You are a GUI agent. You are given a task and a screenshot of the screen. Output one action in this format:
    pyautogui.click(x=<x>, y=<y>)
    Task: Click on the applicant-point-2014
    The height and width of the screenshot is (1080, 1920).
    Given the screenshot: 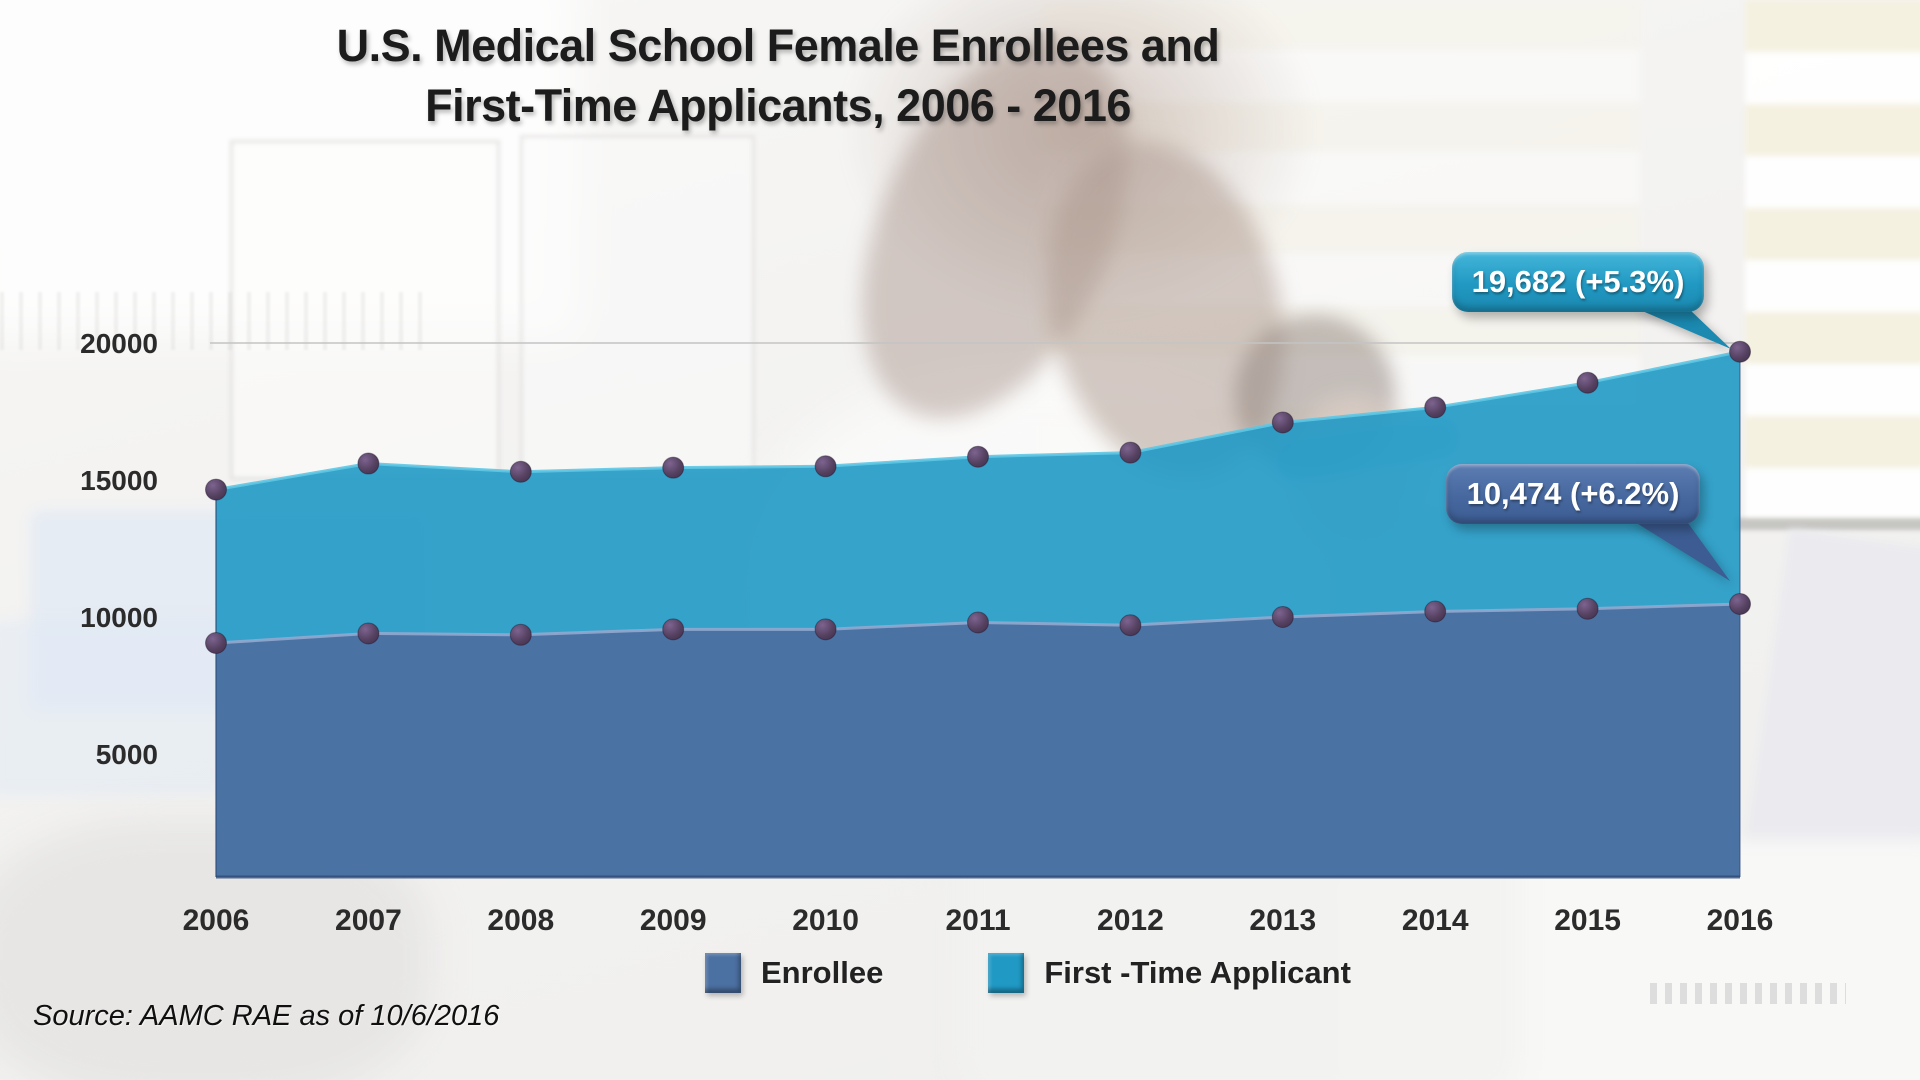 What is the action you would take?
    pyautogui.click(x=1435, y=407)
    